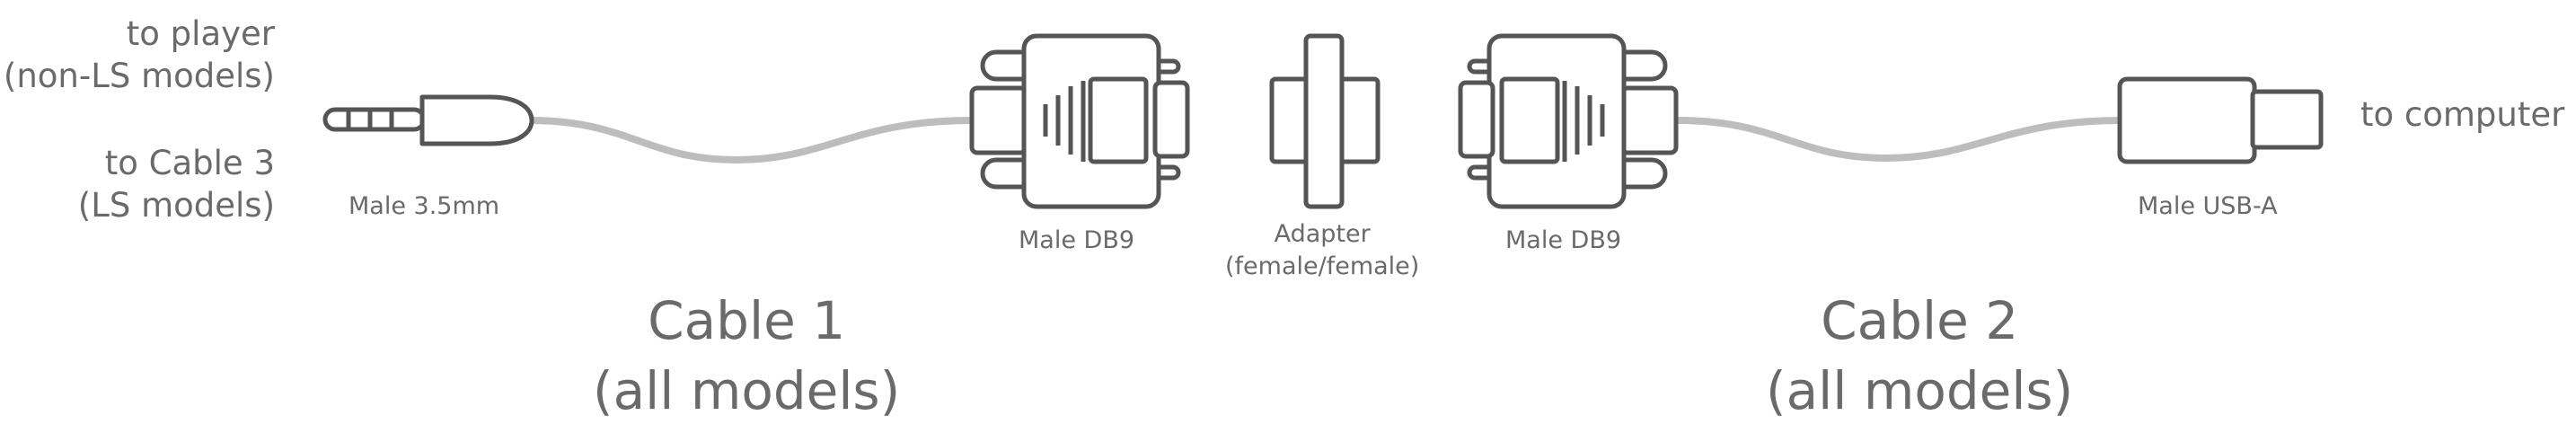  I want to click on cable-1-wire, so click(750, 140).